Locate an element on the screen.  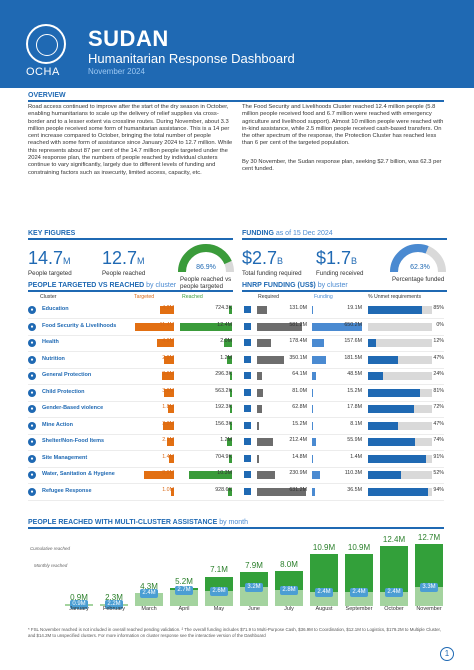
cluster-name: Child Protection is located at coordinates (63, 391).